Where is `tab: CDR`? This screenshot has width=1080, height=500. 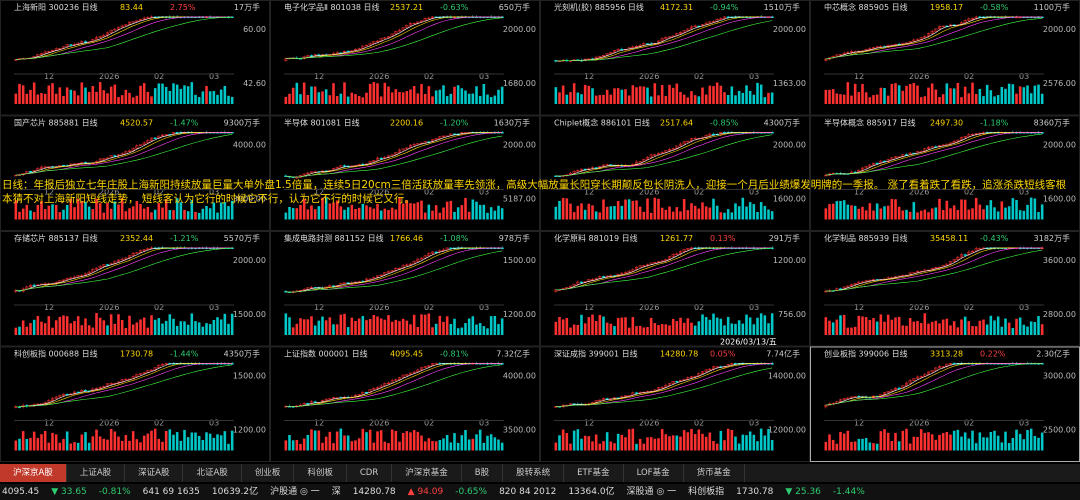 tab: CDR is located at coordinates (370, 473).